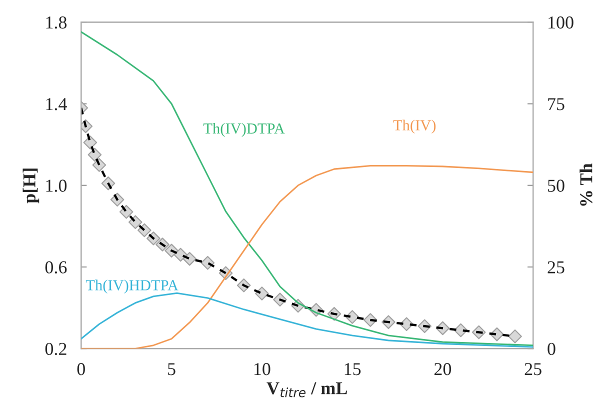 This screenshot has width=601, height=403. Describe the element at coordinates (262, 369) in the screenshot. I see `x-tick-label: 10` at that location.